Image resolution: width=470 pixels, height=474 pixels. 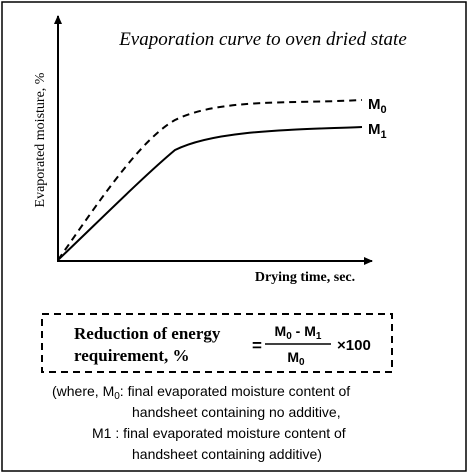 What do you see at coordinates (227, 454) in the screenshot?
I see `note: handsheet containing additive)` at bounding box center [227, 454].